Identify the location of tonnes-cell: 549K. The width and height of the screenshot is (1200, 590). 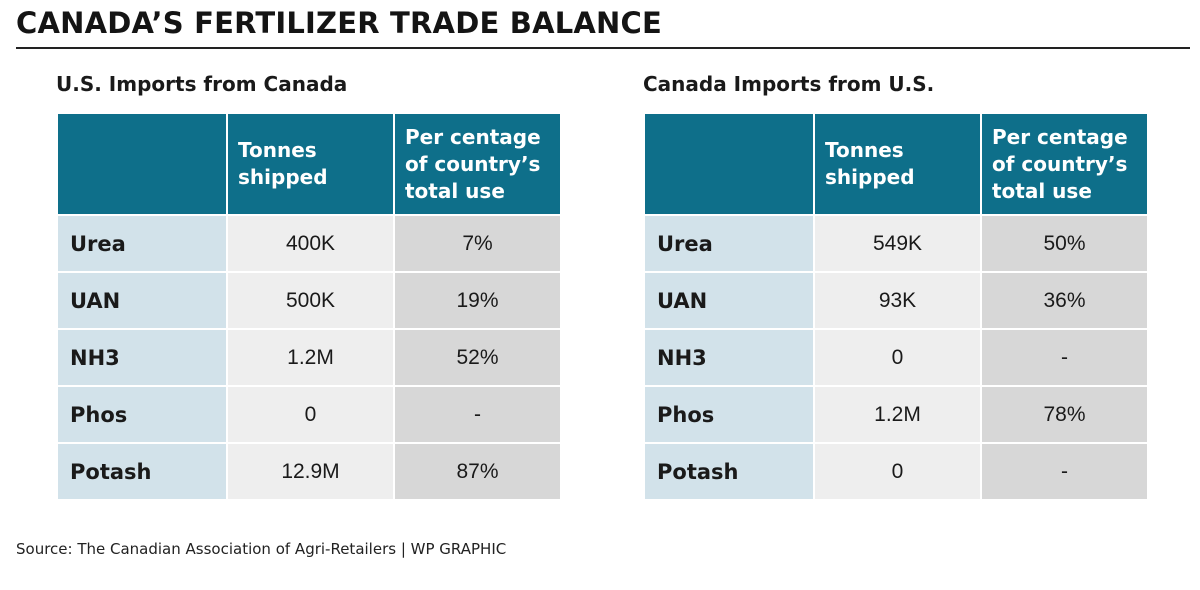
(897, 243).